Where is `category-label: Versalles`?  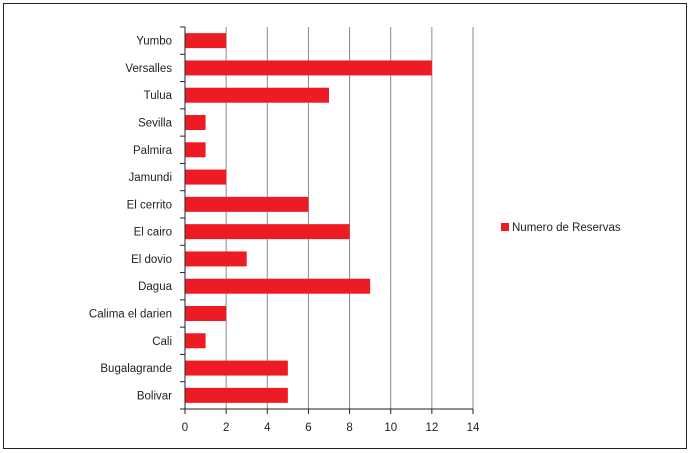
category-label: Versalles is located at coordinates (148, 69).